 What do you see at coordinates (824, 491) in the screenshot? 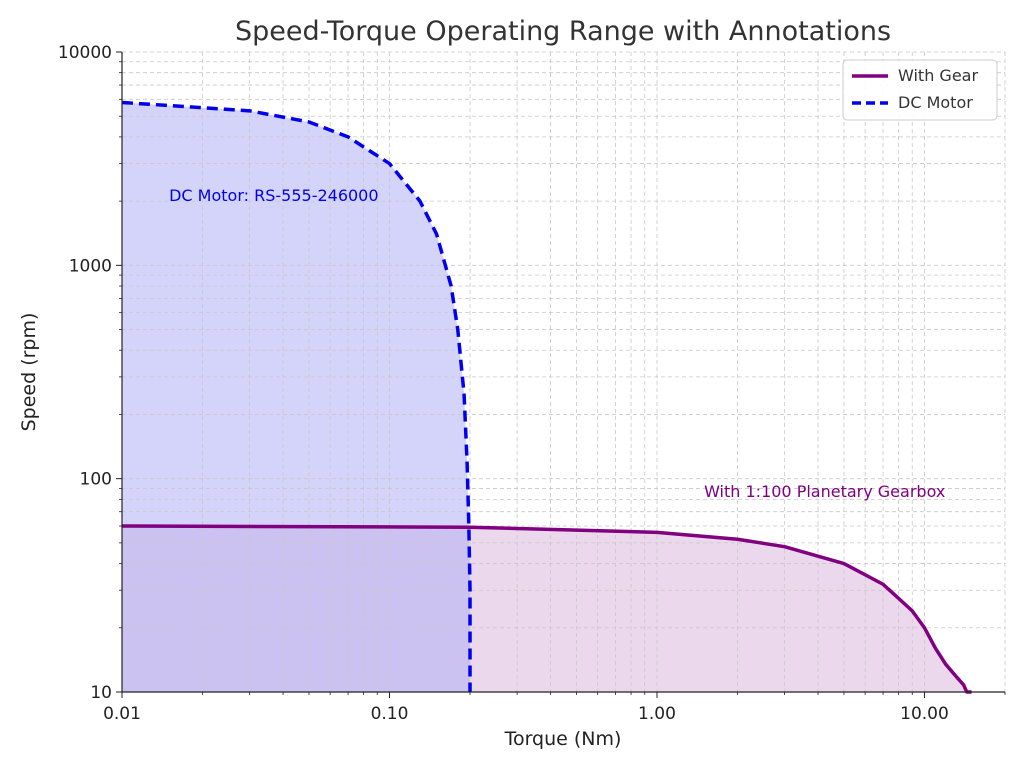
I see `annotation-1: With 1:100 Planetary Gearbox` at bounding box center [824, 491].